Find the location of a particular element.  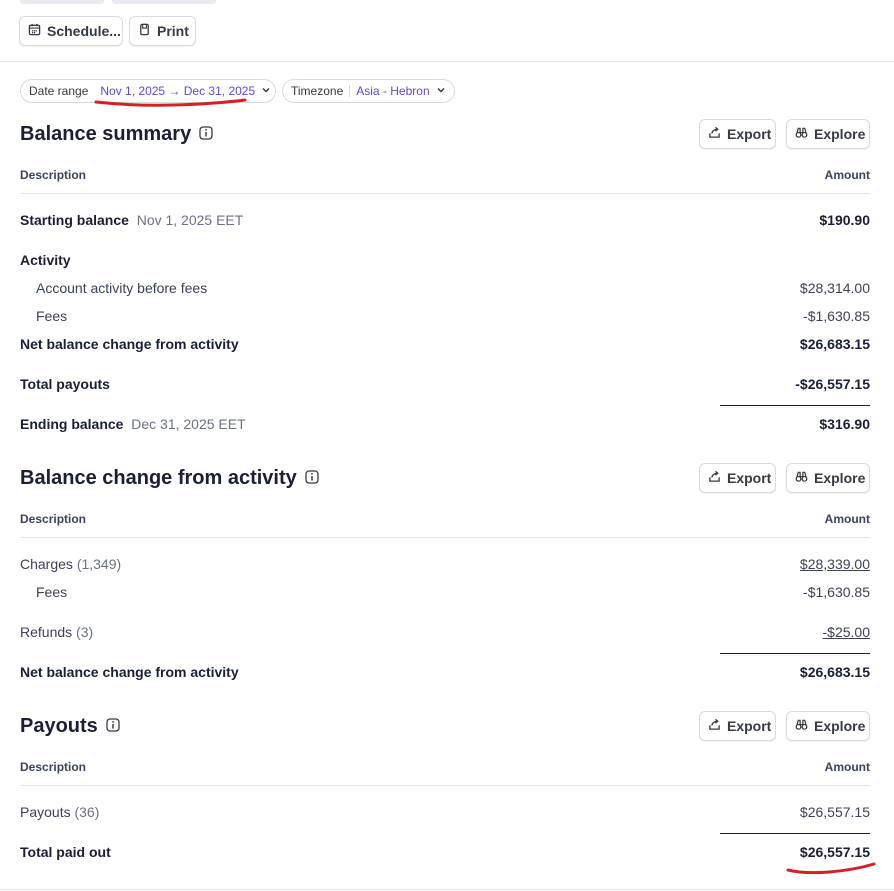

activity-net-amount: $26,683.15 is located at coordinates (834, 672).